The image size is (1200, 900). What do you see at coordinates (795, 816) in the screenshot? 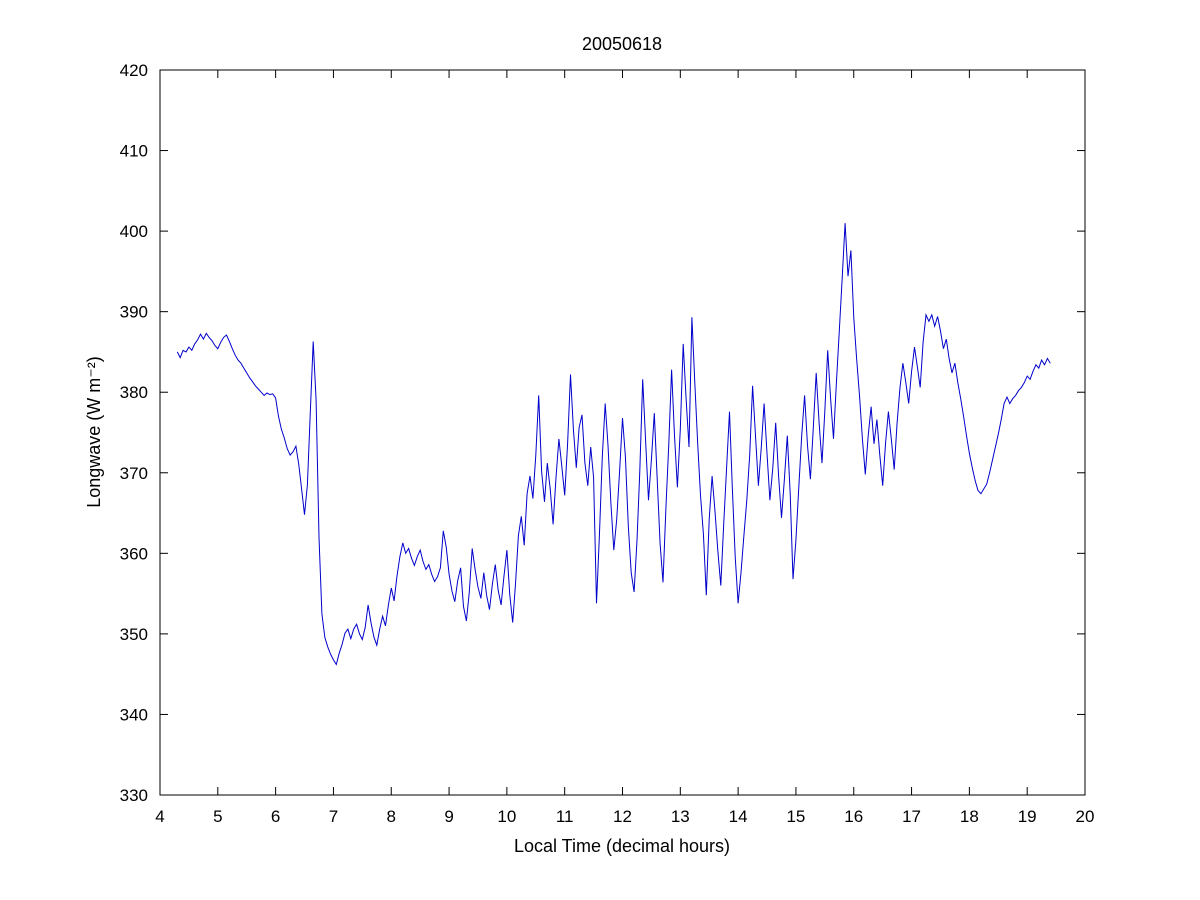
I see `x-tick-label: 15` at bounding box center [795, 816].